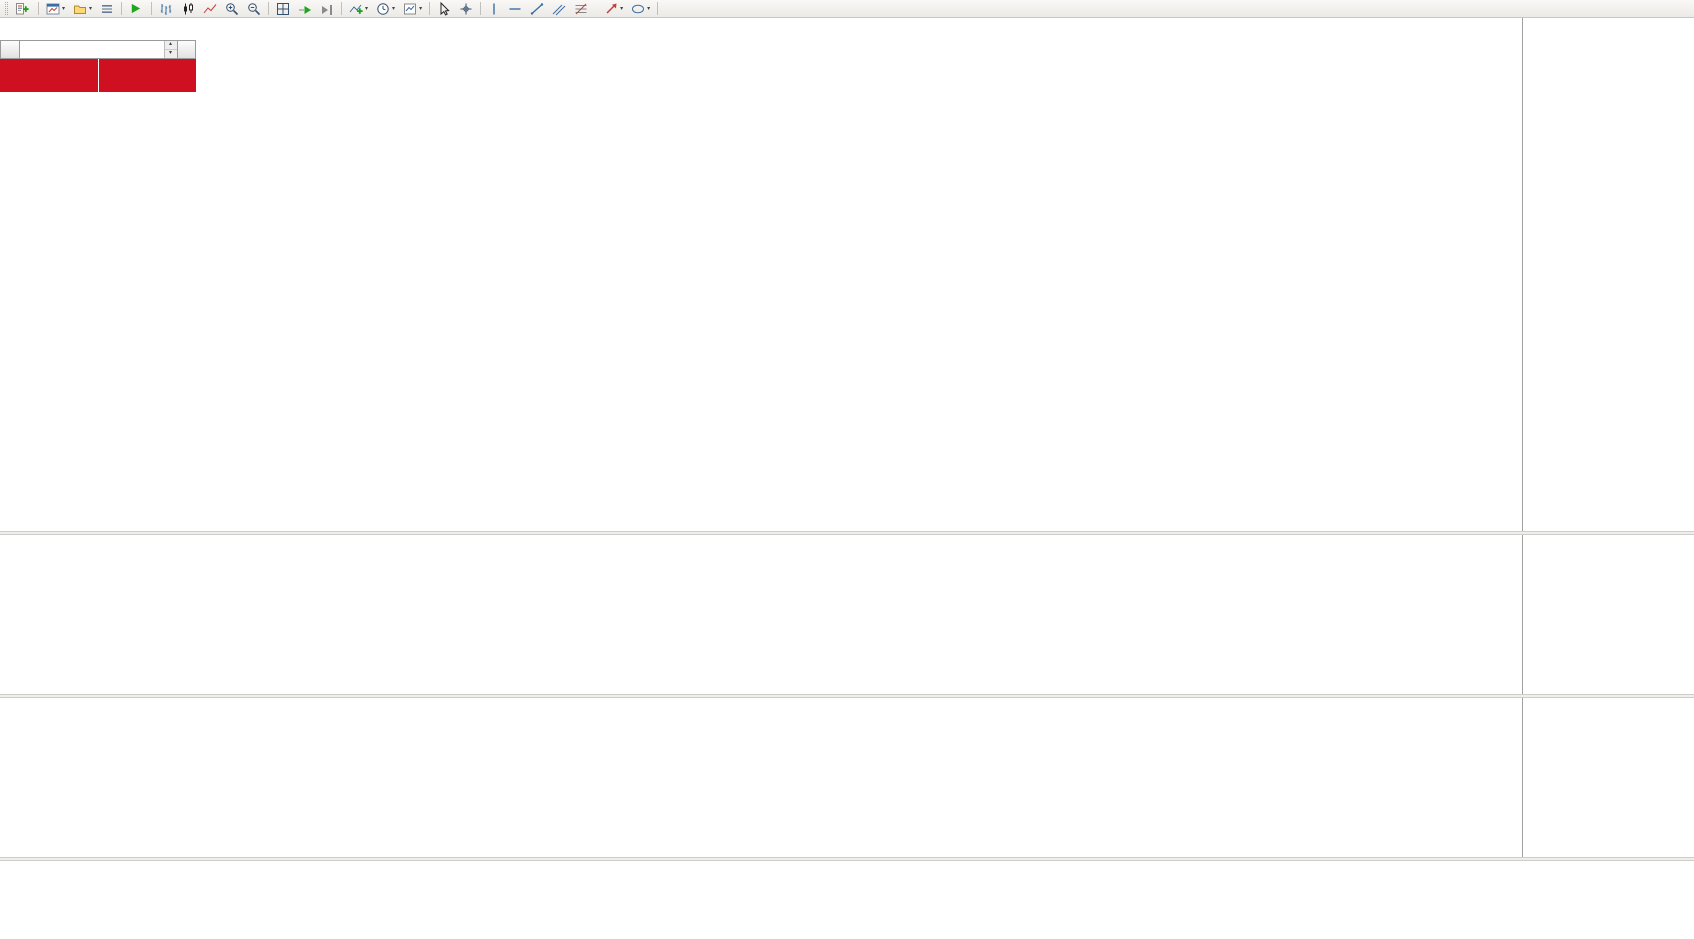 The image size is (1694, 939). I want to click on arrow-tool-icon, so click(611, 8).